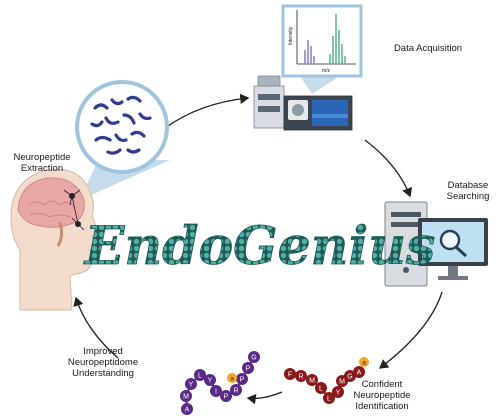 This screenshot has height=418, width=500. I want to click on spectrum-ylabel: Intensity, so click(291, 35).